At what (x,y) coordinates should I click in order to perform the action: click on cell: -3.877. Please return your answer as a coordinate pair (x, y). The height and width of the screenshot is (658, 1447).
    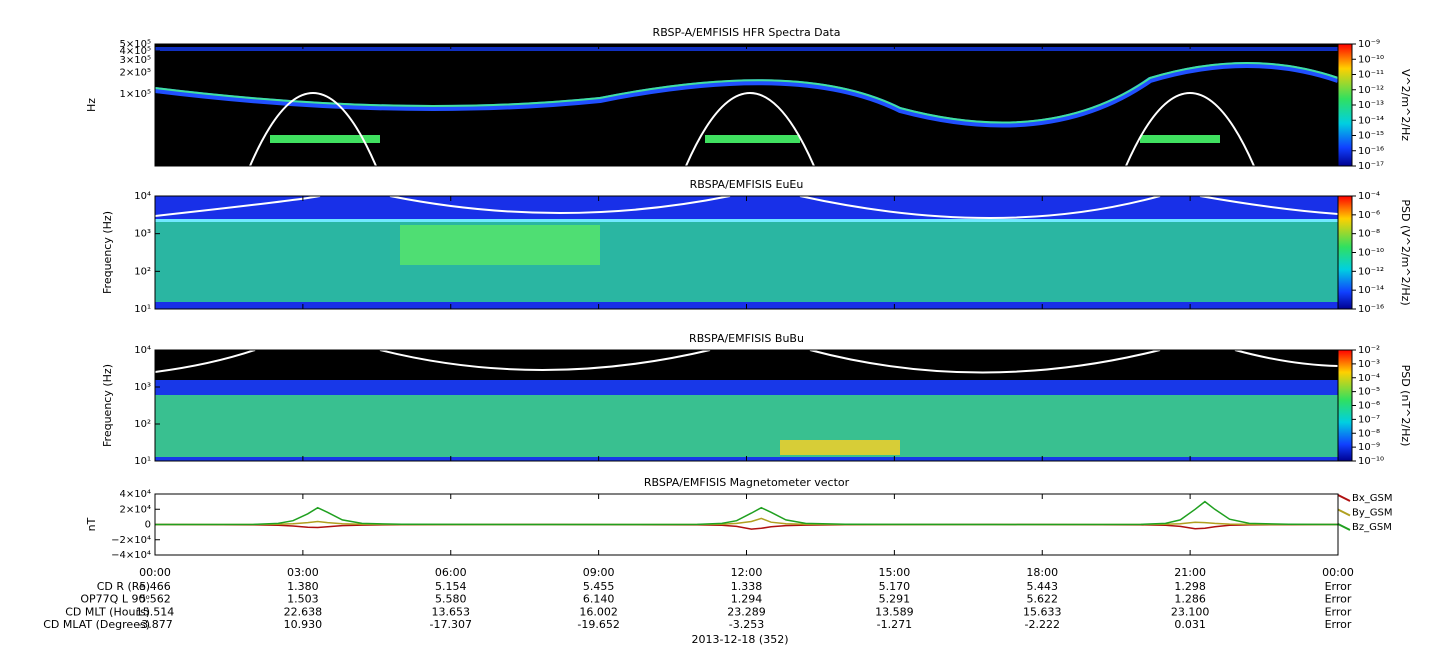
    Looking at the image, I should click on (154, 624).